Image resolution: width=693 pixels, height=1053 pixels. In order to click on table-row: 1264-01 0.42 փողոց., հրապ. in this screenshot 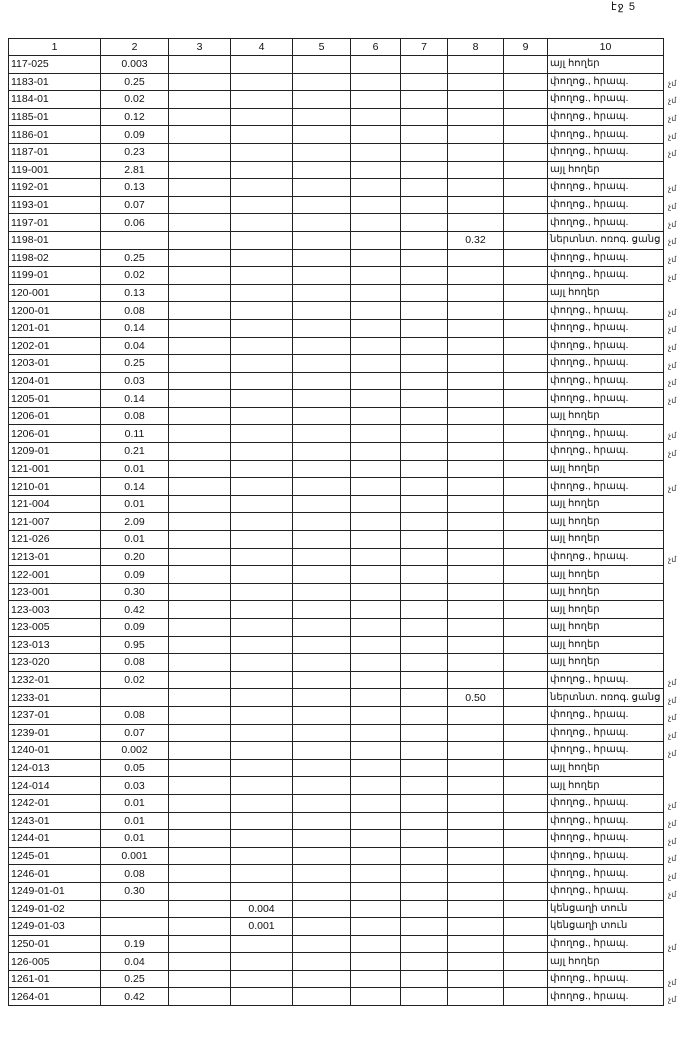, I will do `click(336, 997)`.